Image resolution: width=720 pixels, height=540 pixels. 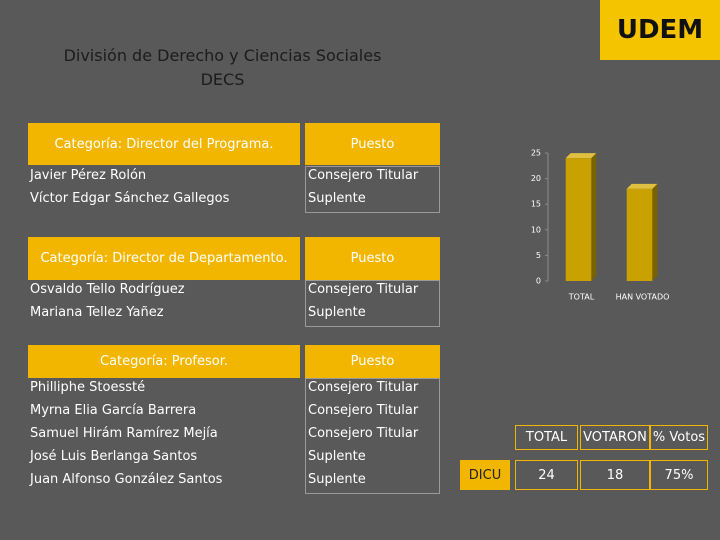 What do you see at coordinates (113, 410) in the screenshot?
I see `name-cell: Myrna Elia García Barrera` at bounding box center [113, 410].